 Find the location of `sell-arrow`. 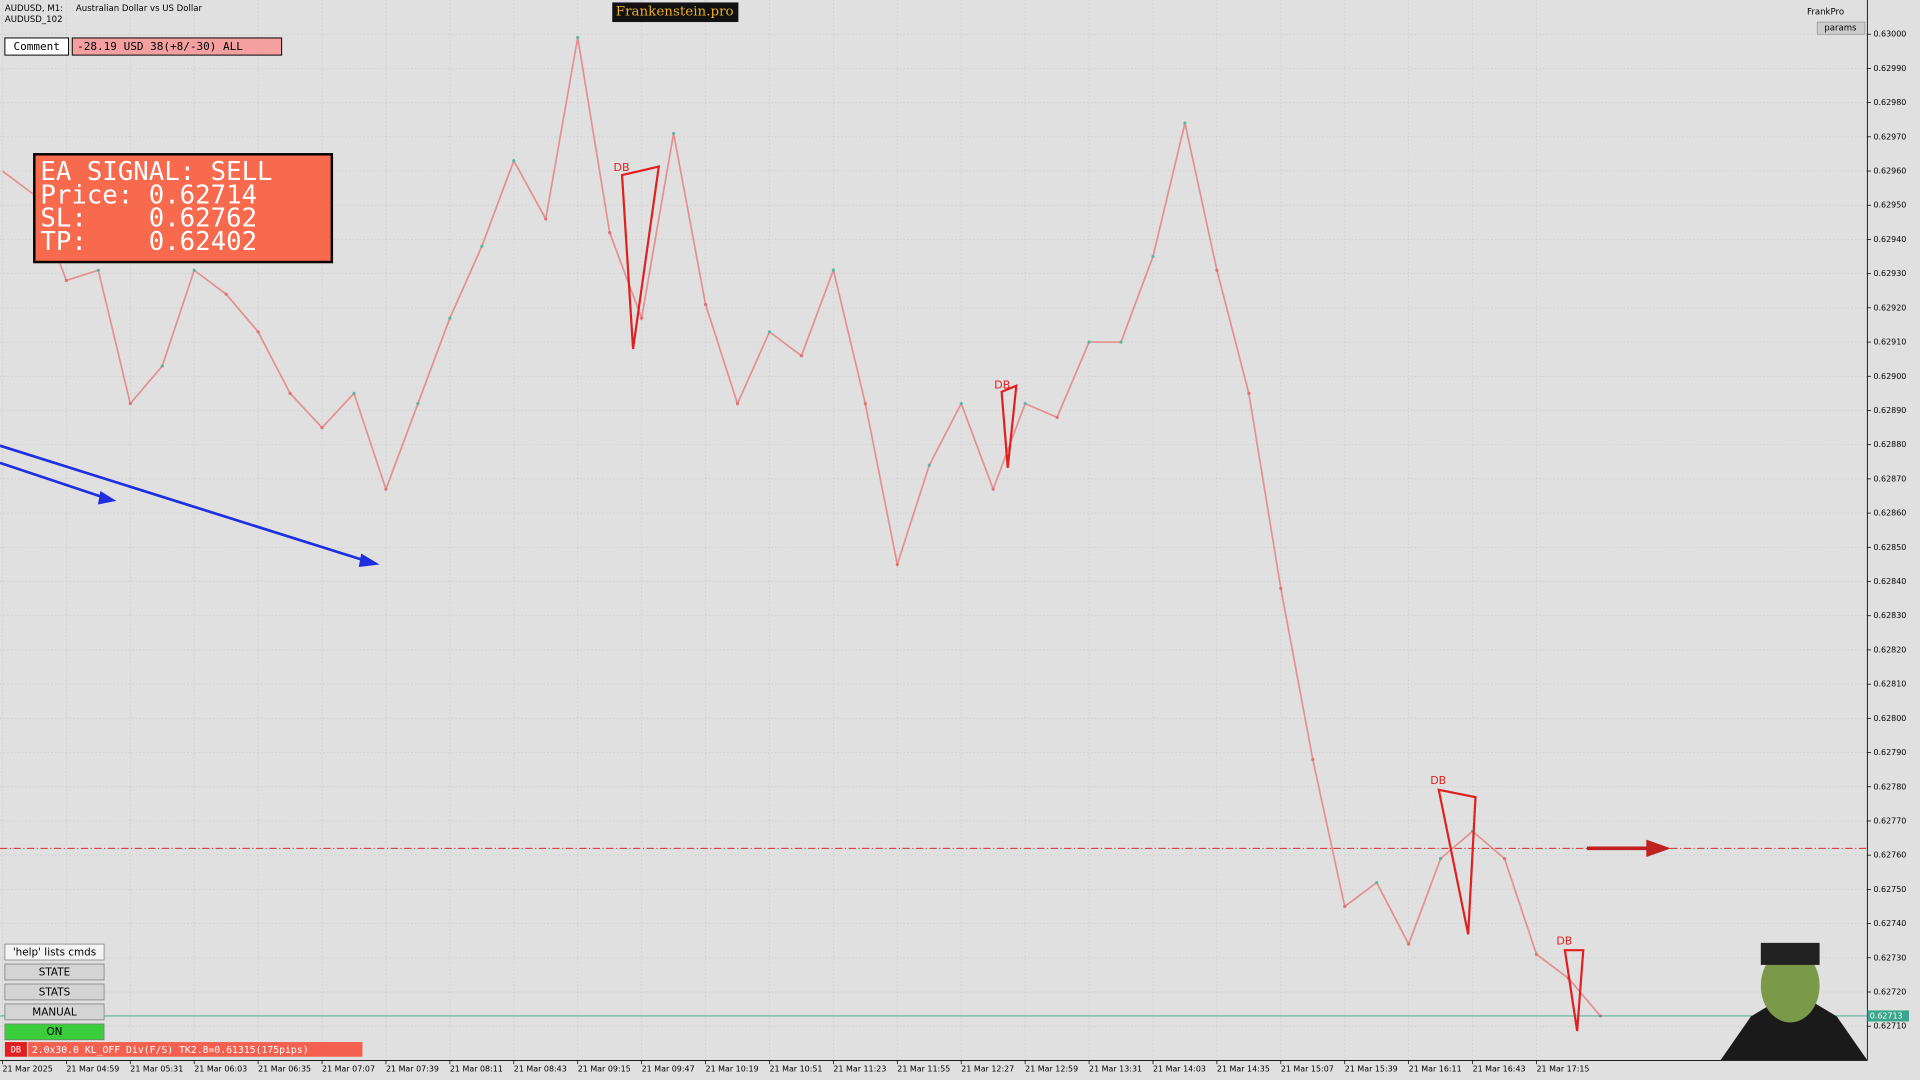

sell-arrow is located at coordinates (1628, 848).